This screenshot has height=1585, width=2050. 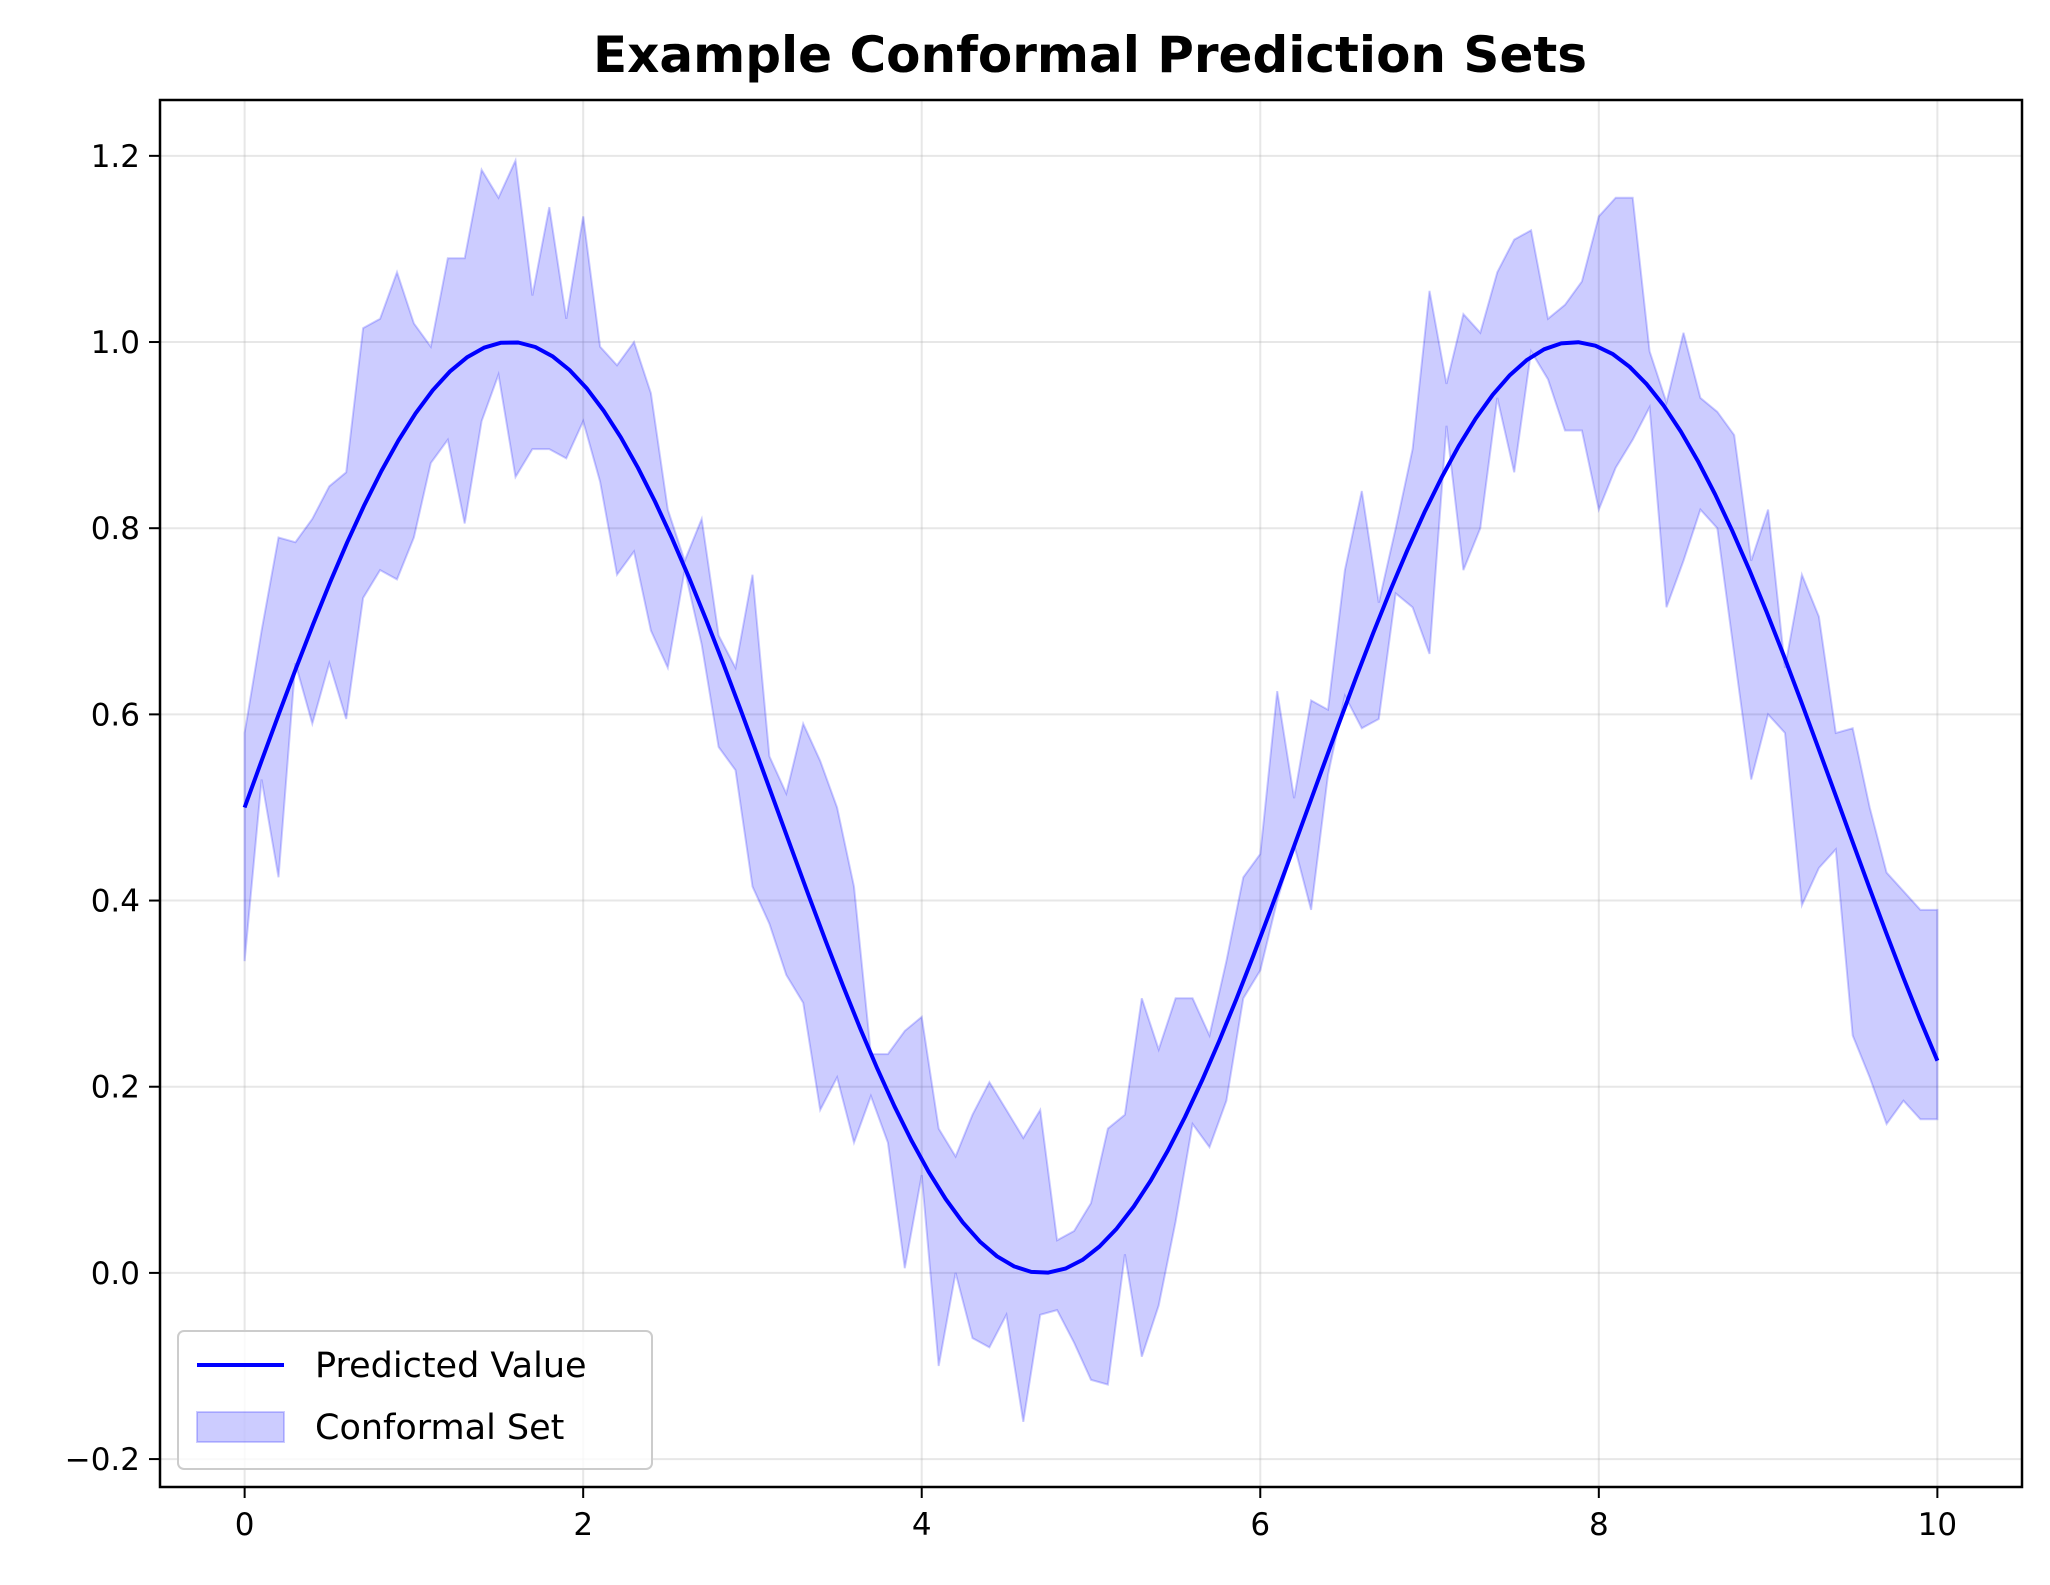 What do you see at coordinates (115, 715) in the screenshot?
I see `y-tick-label: 0.6` at bounding box center [115, 715].